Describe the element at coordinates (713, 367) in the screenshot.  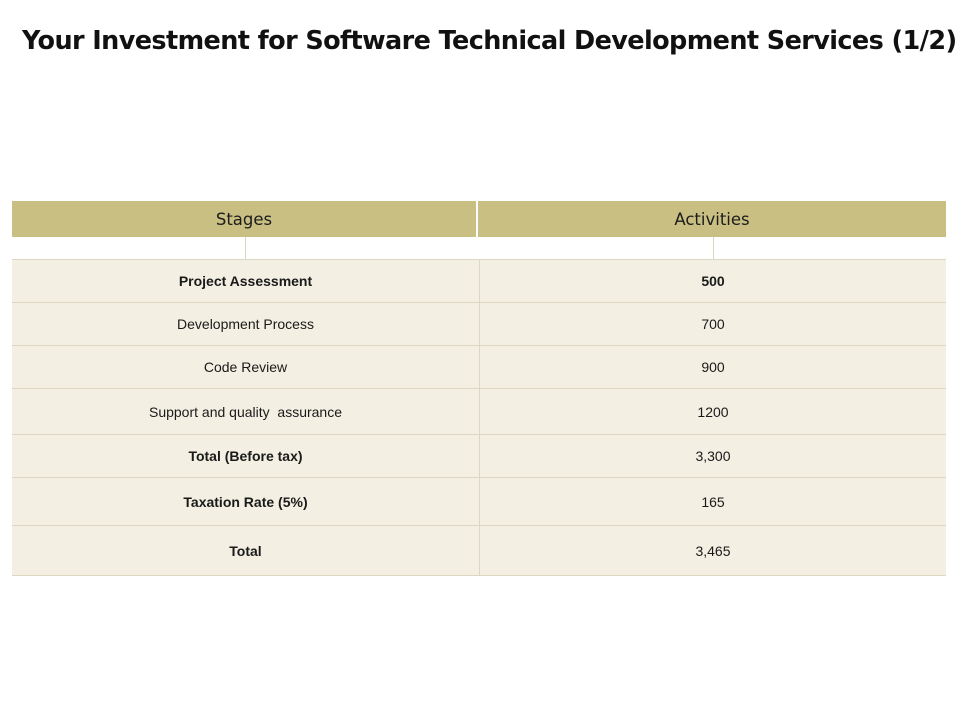
I see `value-cell: 900` at that location.